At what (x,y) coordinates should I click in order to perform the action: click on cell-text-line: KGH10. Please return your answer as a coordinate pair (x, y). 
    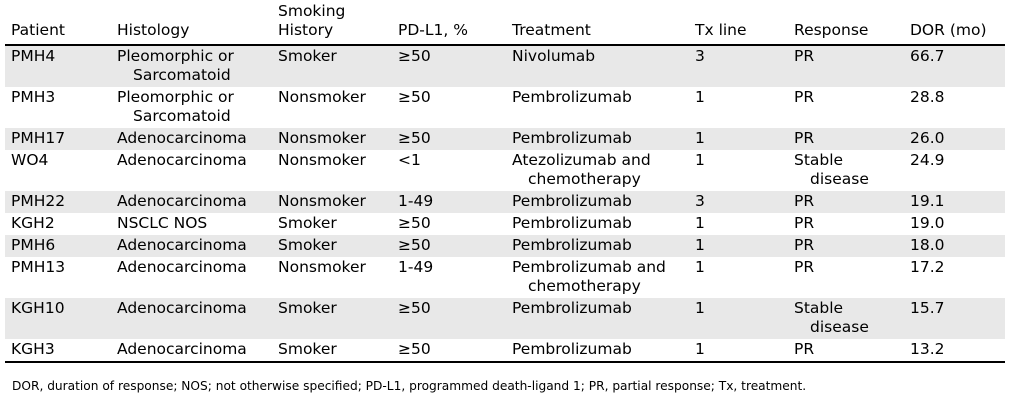
    Looking at the image, I should click on (38, 308).